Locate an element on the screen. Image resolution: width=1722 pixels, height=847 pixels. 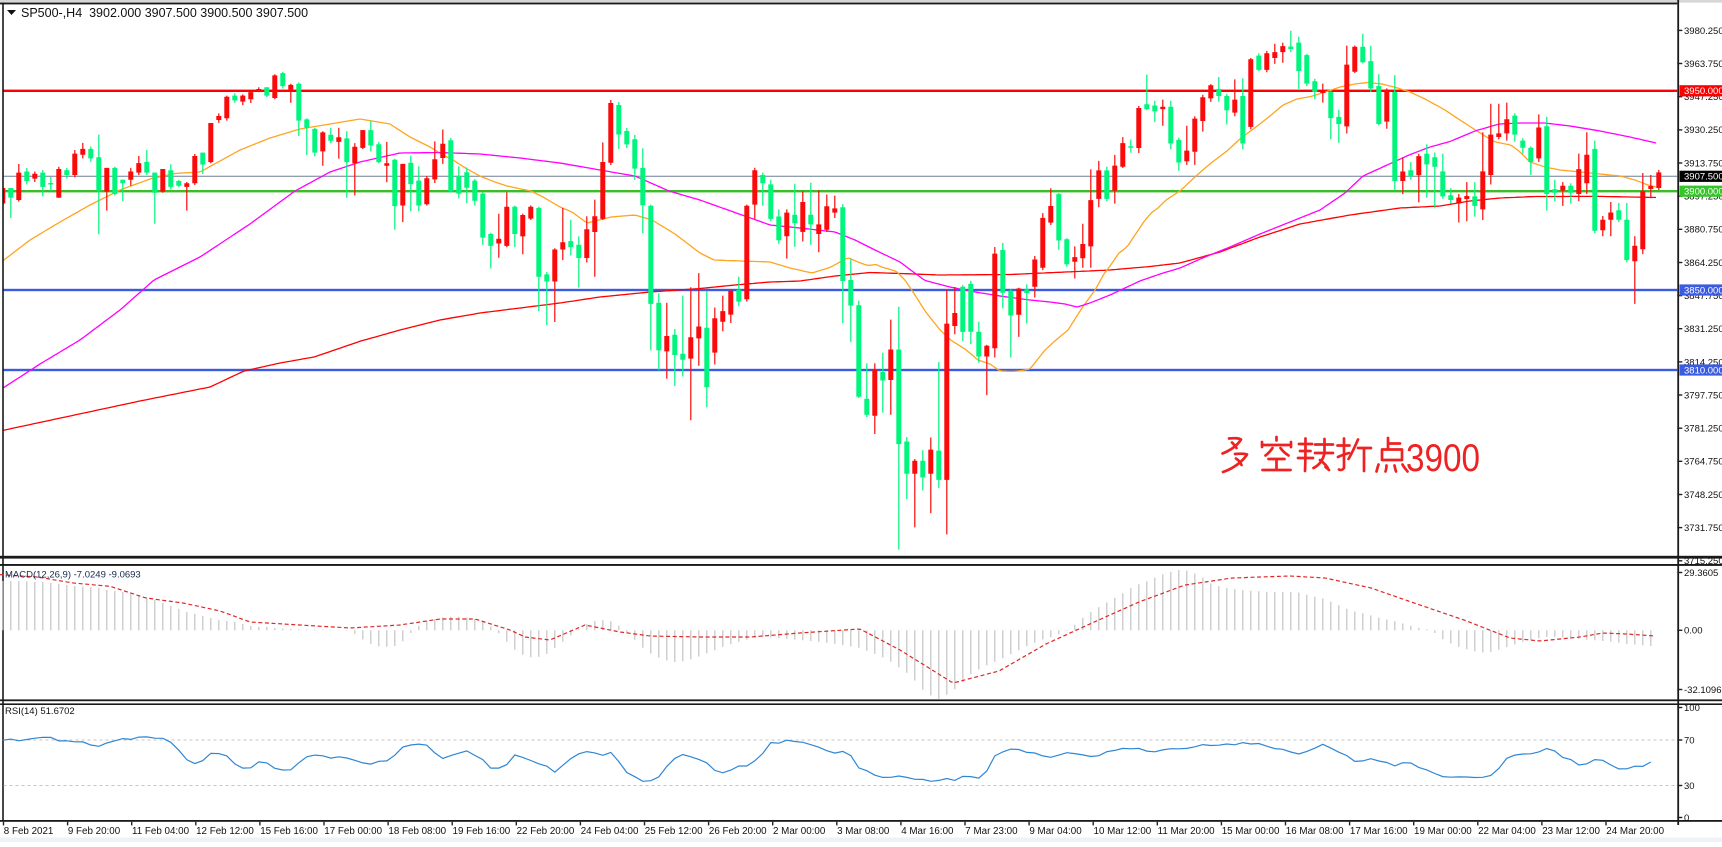
svg-text: 3880.750 is located at coordinates (1703, 230).